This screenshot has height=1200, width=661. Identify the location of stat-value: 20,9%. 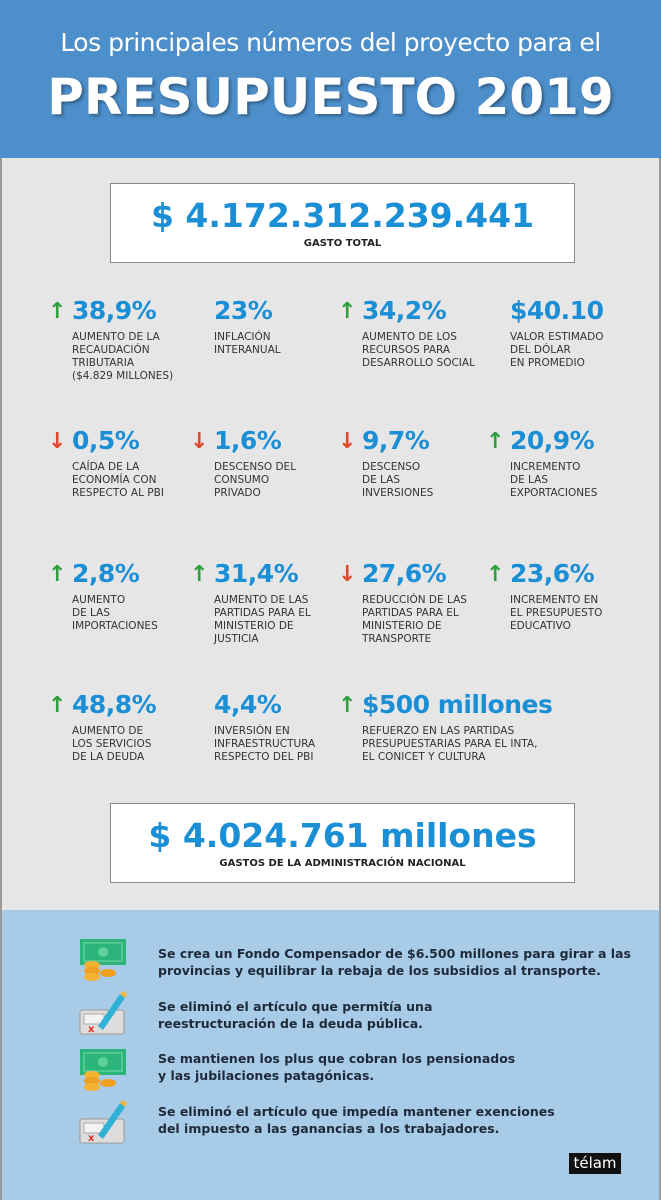
(552, 440).